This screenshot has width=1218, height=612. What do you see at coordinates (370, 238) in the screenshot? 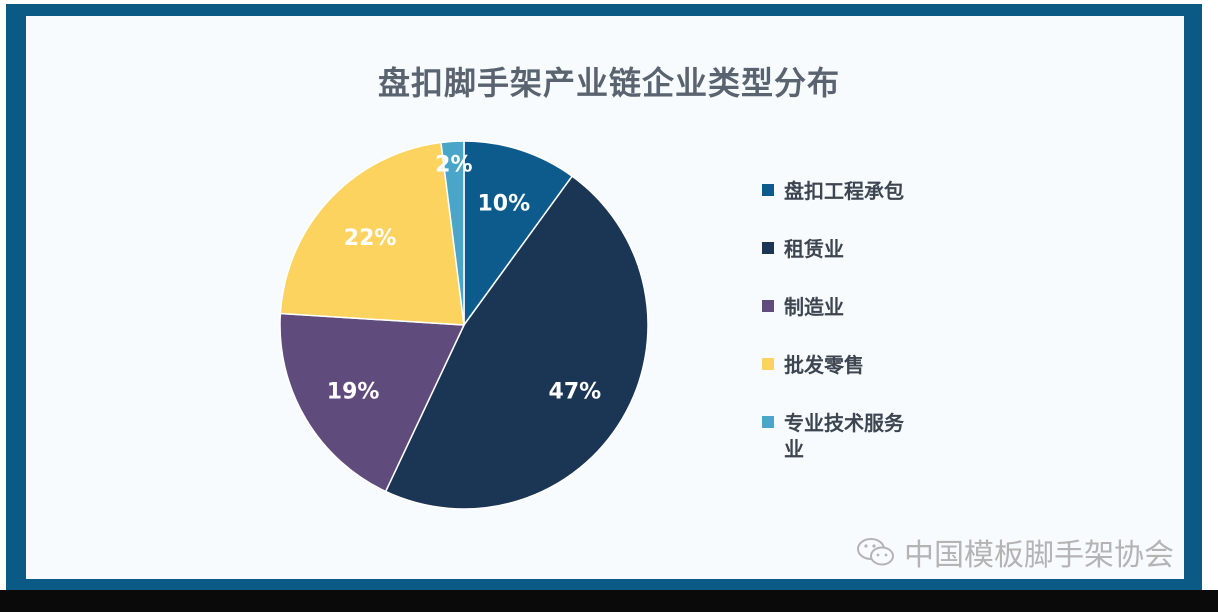
I see `data-label-3: 22%` at bounding box center [370, 238].